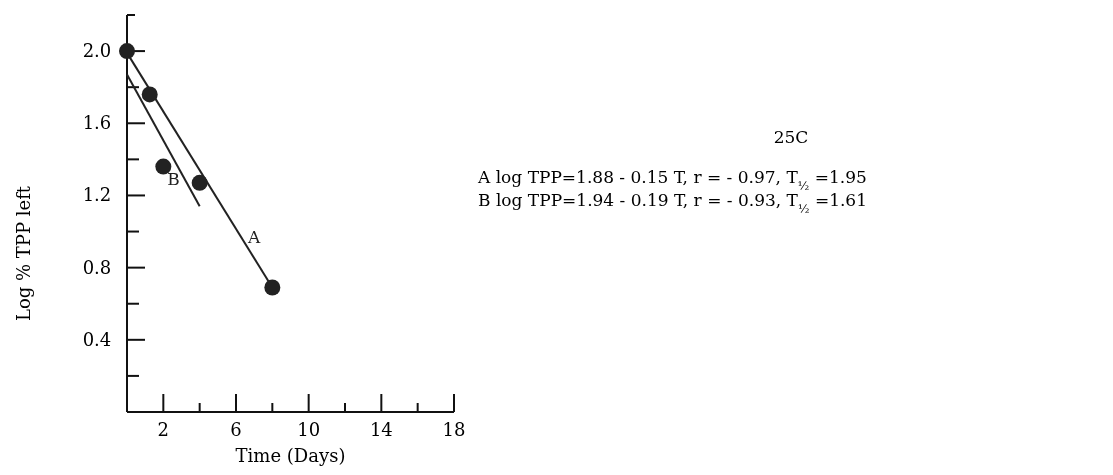 The width and height of the screenshot is (1113, 475). I want to click on x-axis-title: Time (Days), so click(290, 455).